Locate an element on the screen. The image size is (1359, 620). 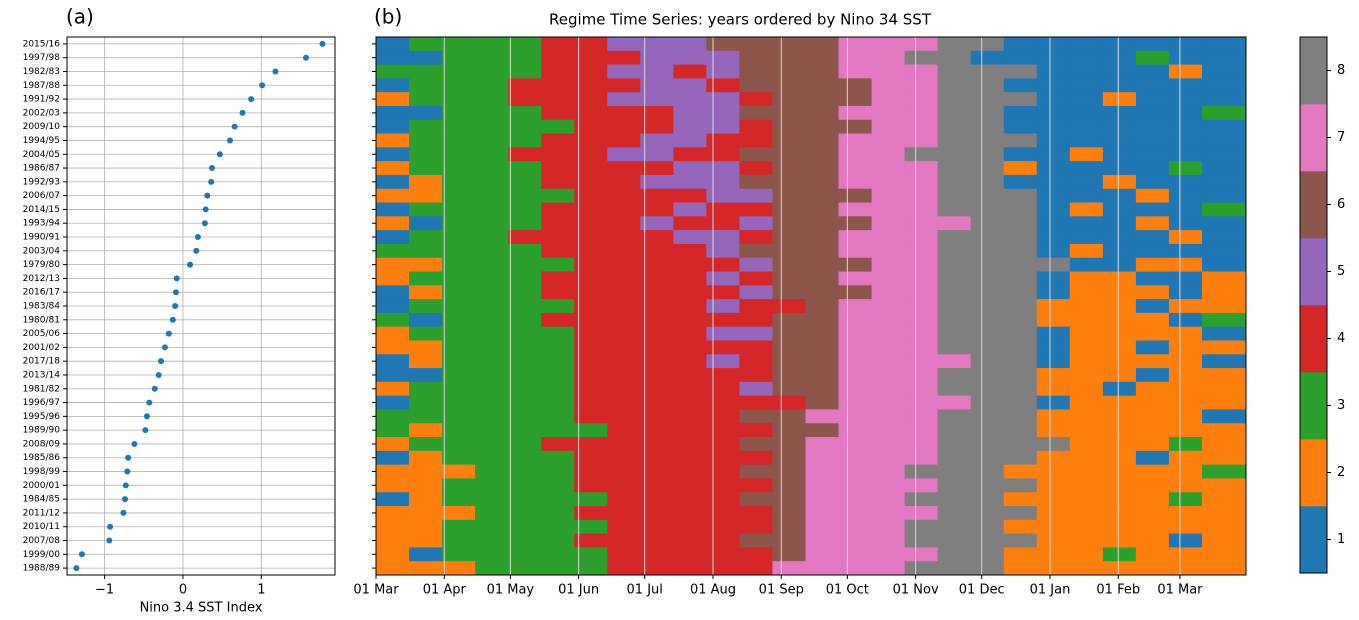
y-tick-label: 1992/93 is located at coordinates (41, 182).